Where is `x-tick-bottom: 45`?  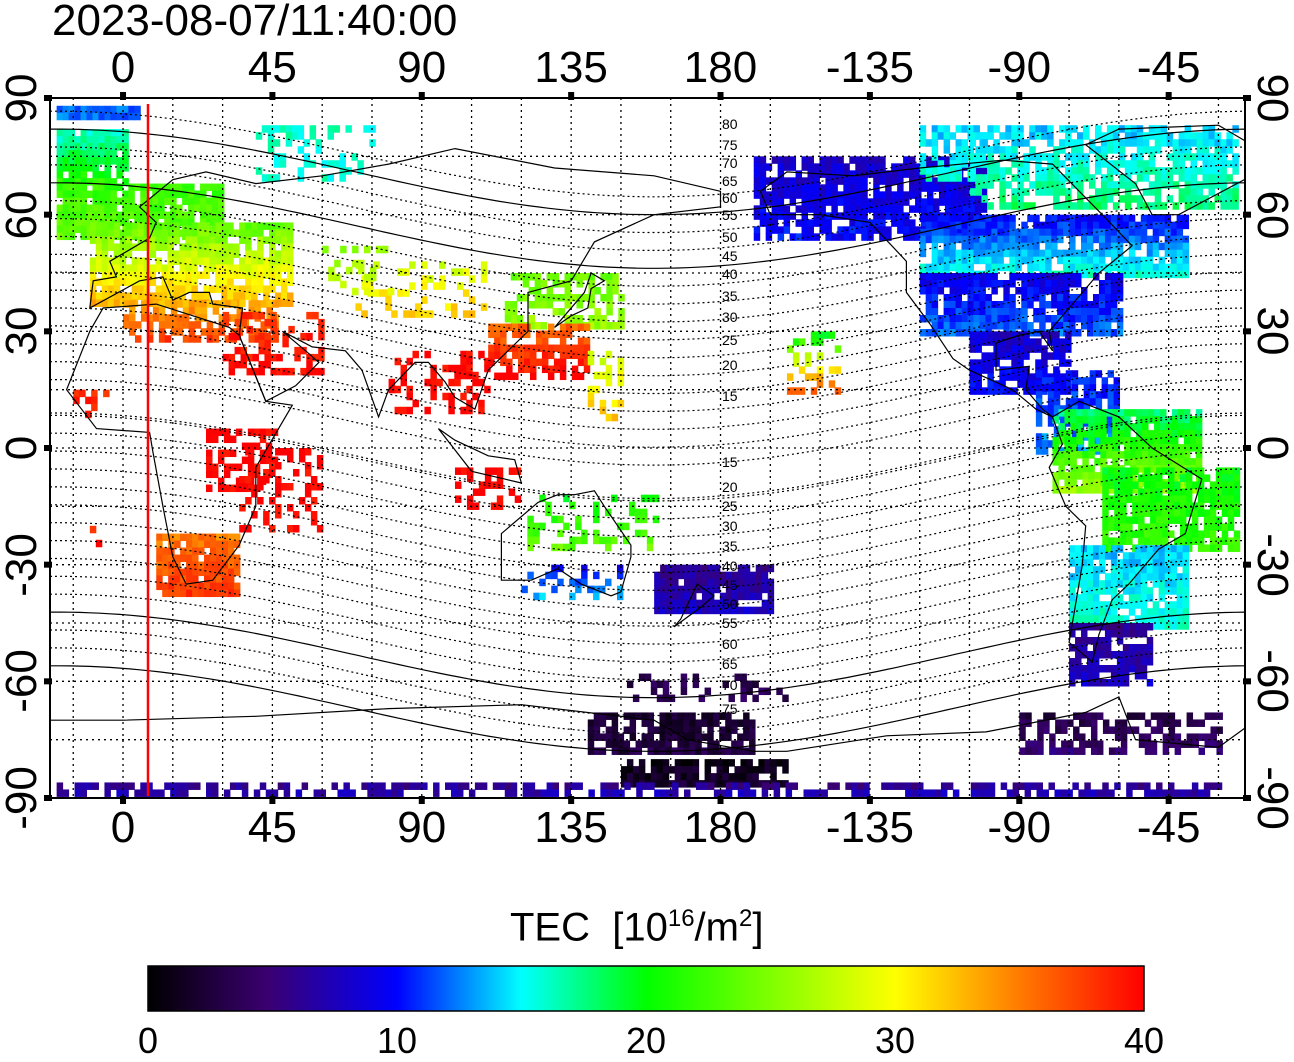 x-tick-bottom: 45 is located at coordinates (272, 828).